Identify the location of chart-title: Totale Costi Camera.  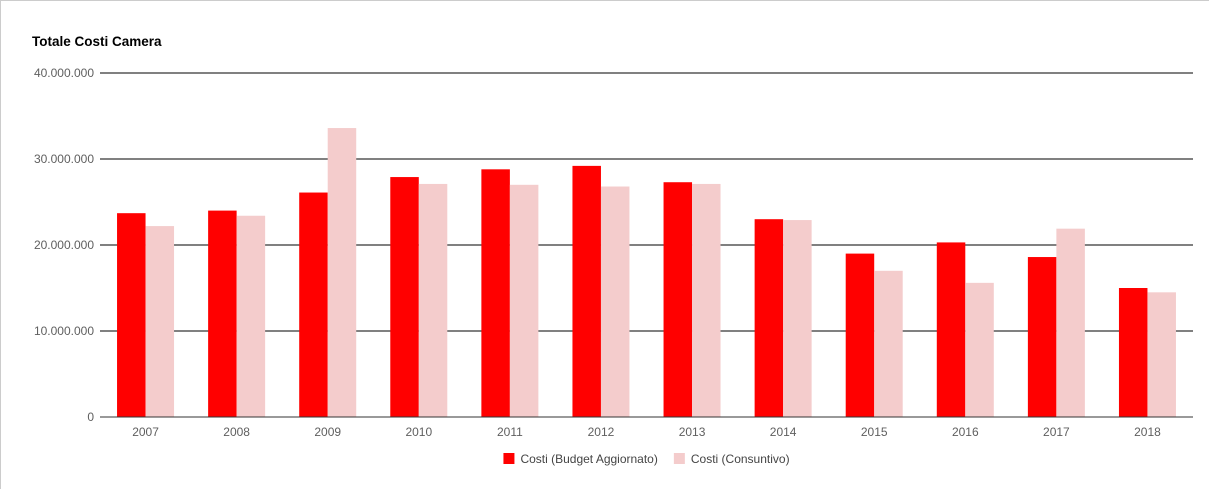
(97, 41).